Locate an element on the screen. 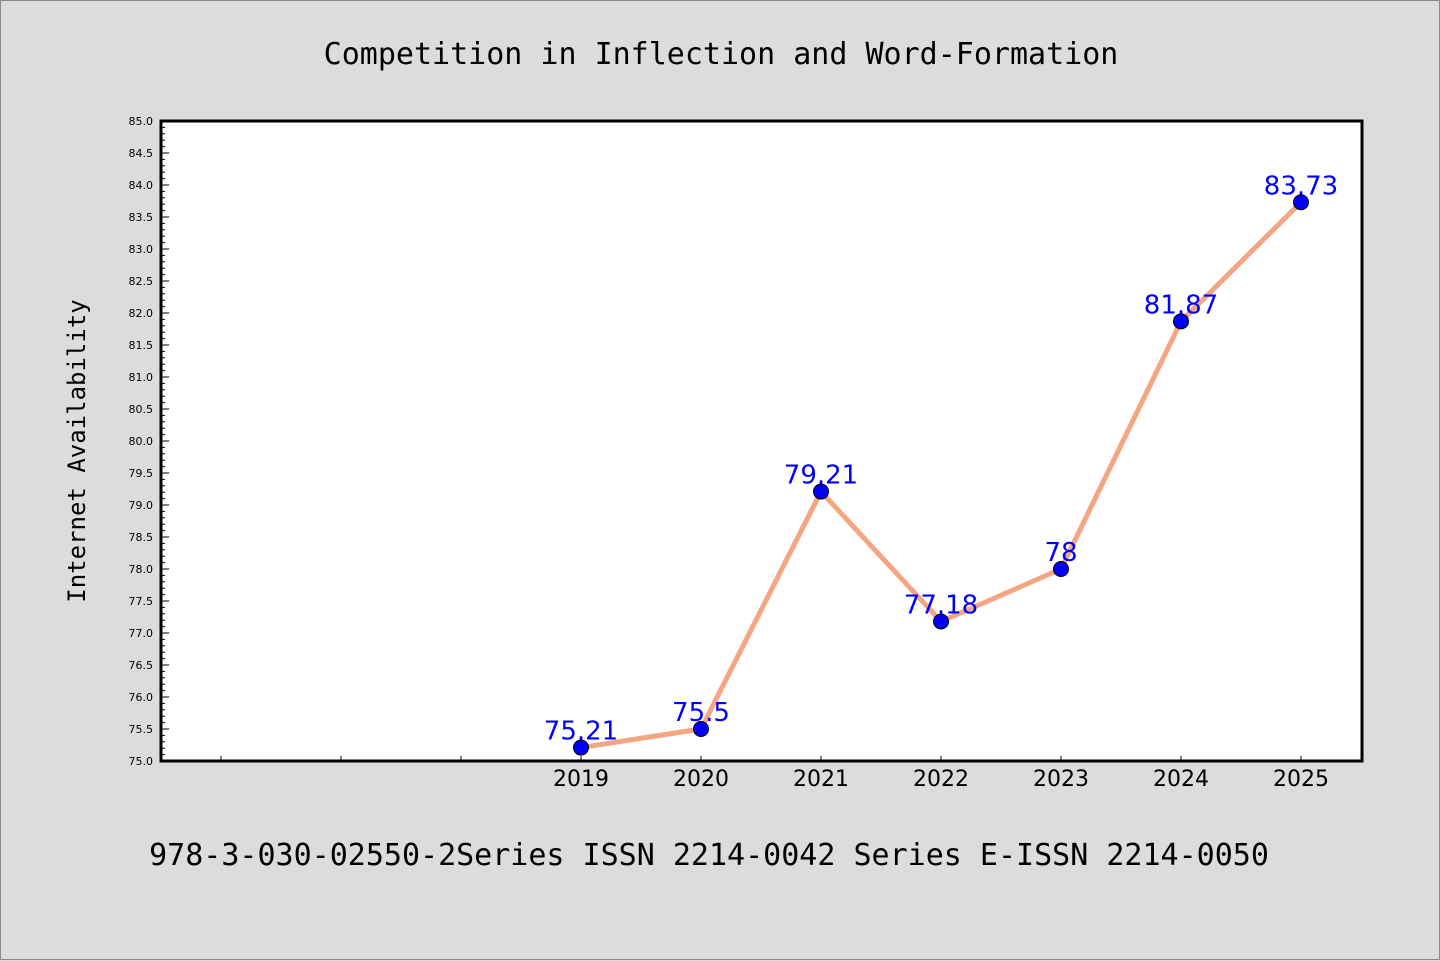 Image resolution: width=1440 pixels, height=961 pixels. x-axis: 2019 2020 2021 2022 2023 2024 2025 is located at coordinates (774, 774).